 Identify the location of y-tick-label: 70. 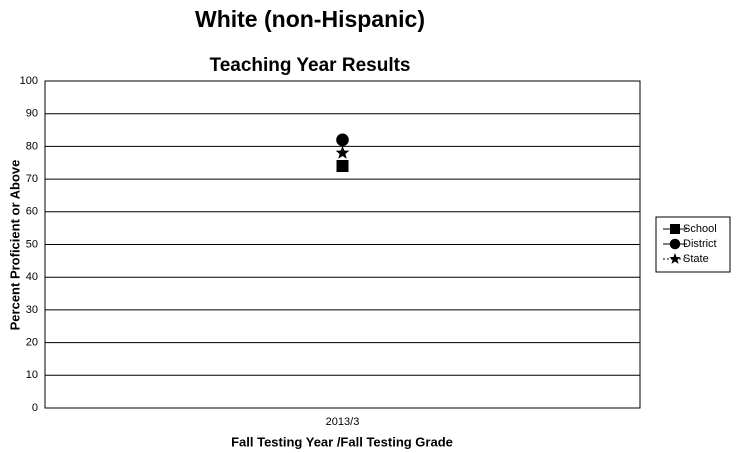
(32, 179).